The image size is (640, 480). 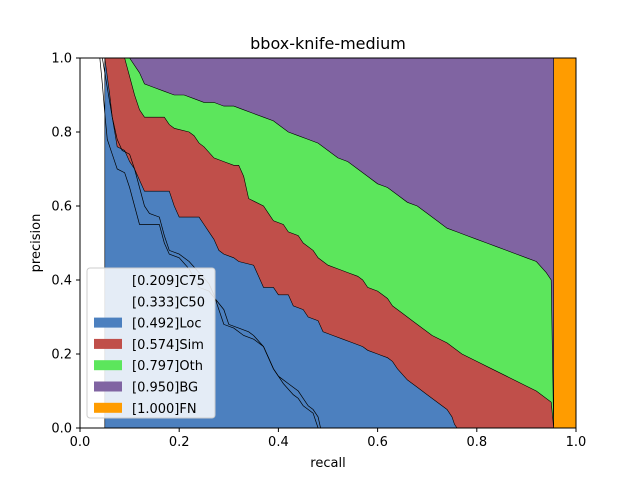 I want to click on y-tick-label: 0.8, so click(x=61, y=133).